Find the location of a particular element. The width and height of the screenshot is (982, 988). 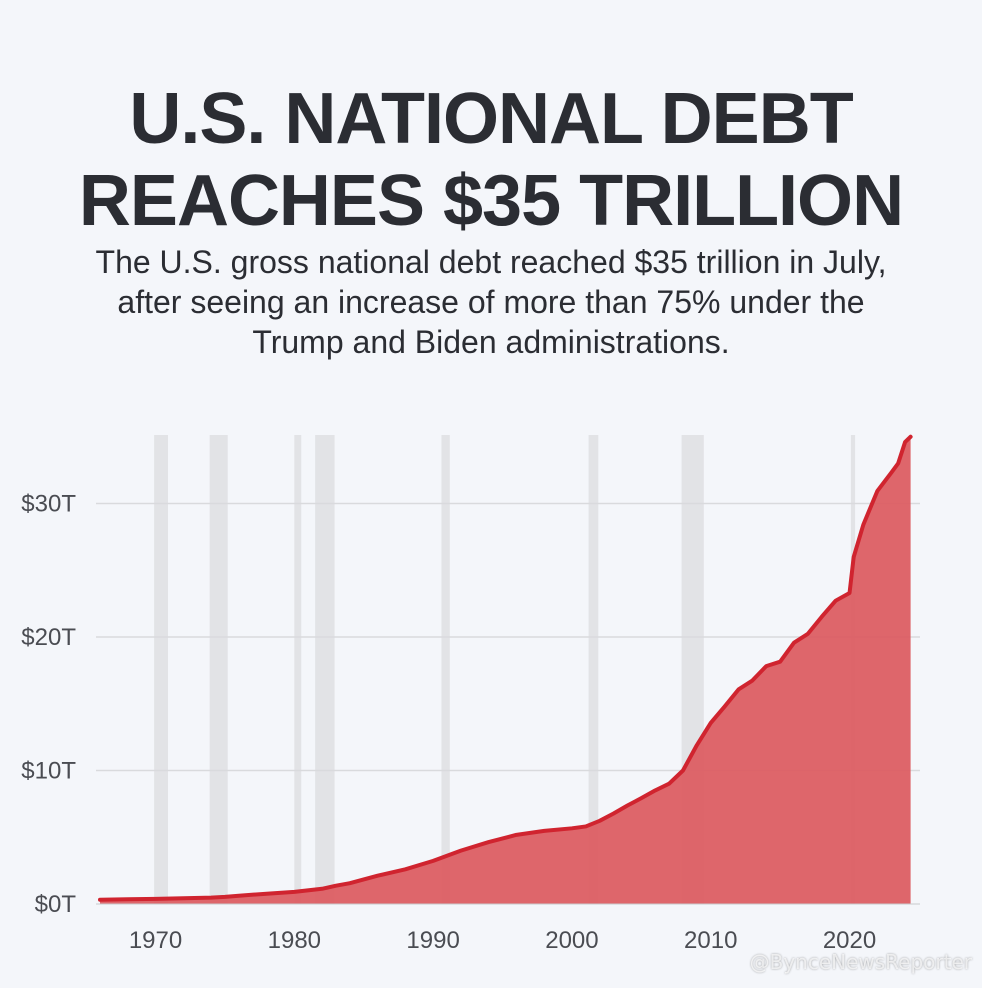

y-tick-label: $0T is located at coordinates (56, 904).